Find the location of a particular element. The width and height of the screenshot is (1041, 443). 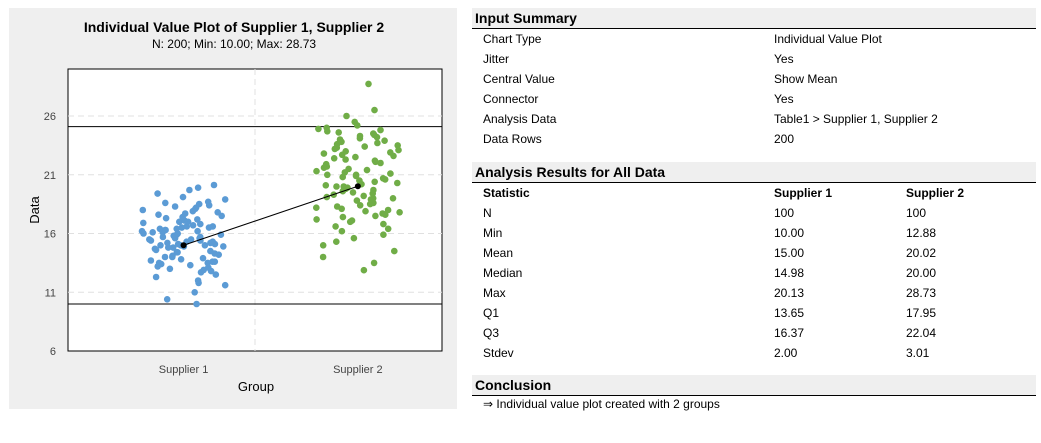

chart-subtitle: N: 200; Min: 10.00; Max: 28.73 is located at coordinates (234, 44).